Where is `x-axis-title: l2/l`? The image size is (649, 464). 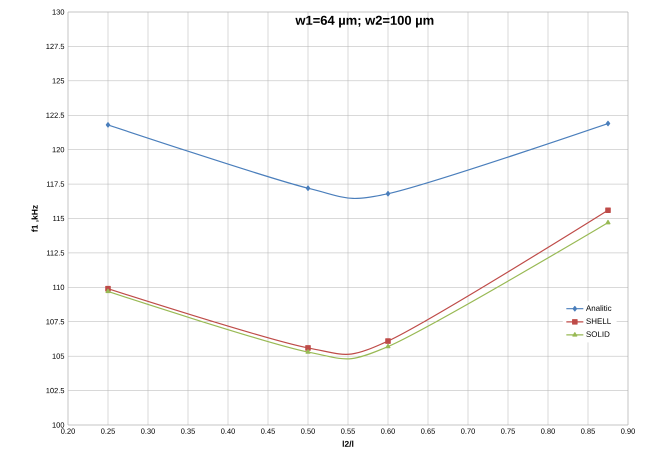
x-axis-title: l2/l is located at coordinates (348, 443).